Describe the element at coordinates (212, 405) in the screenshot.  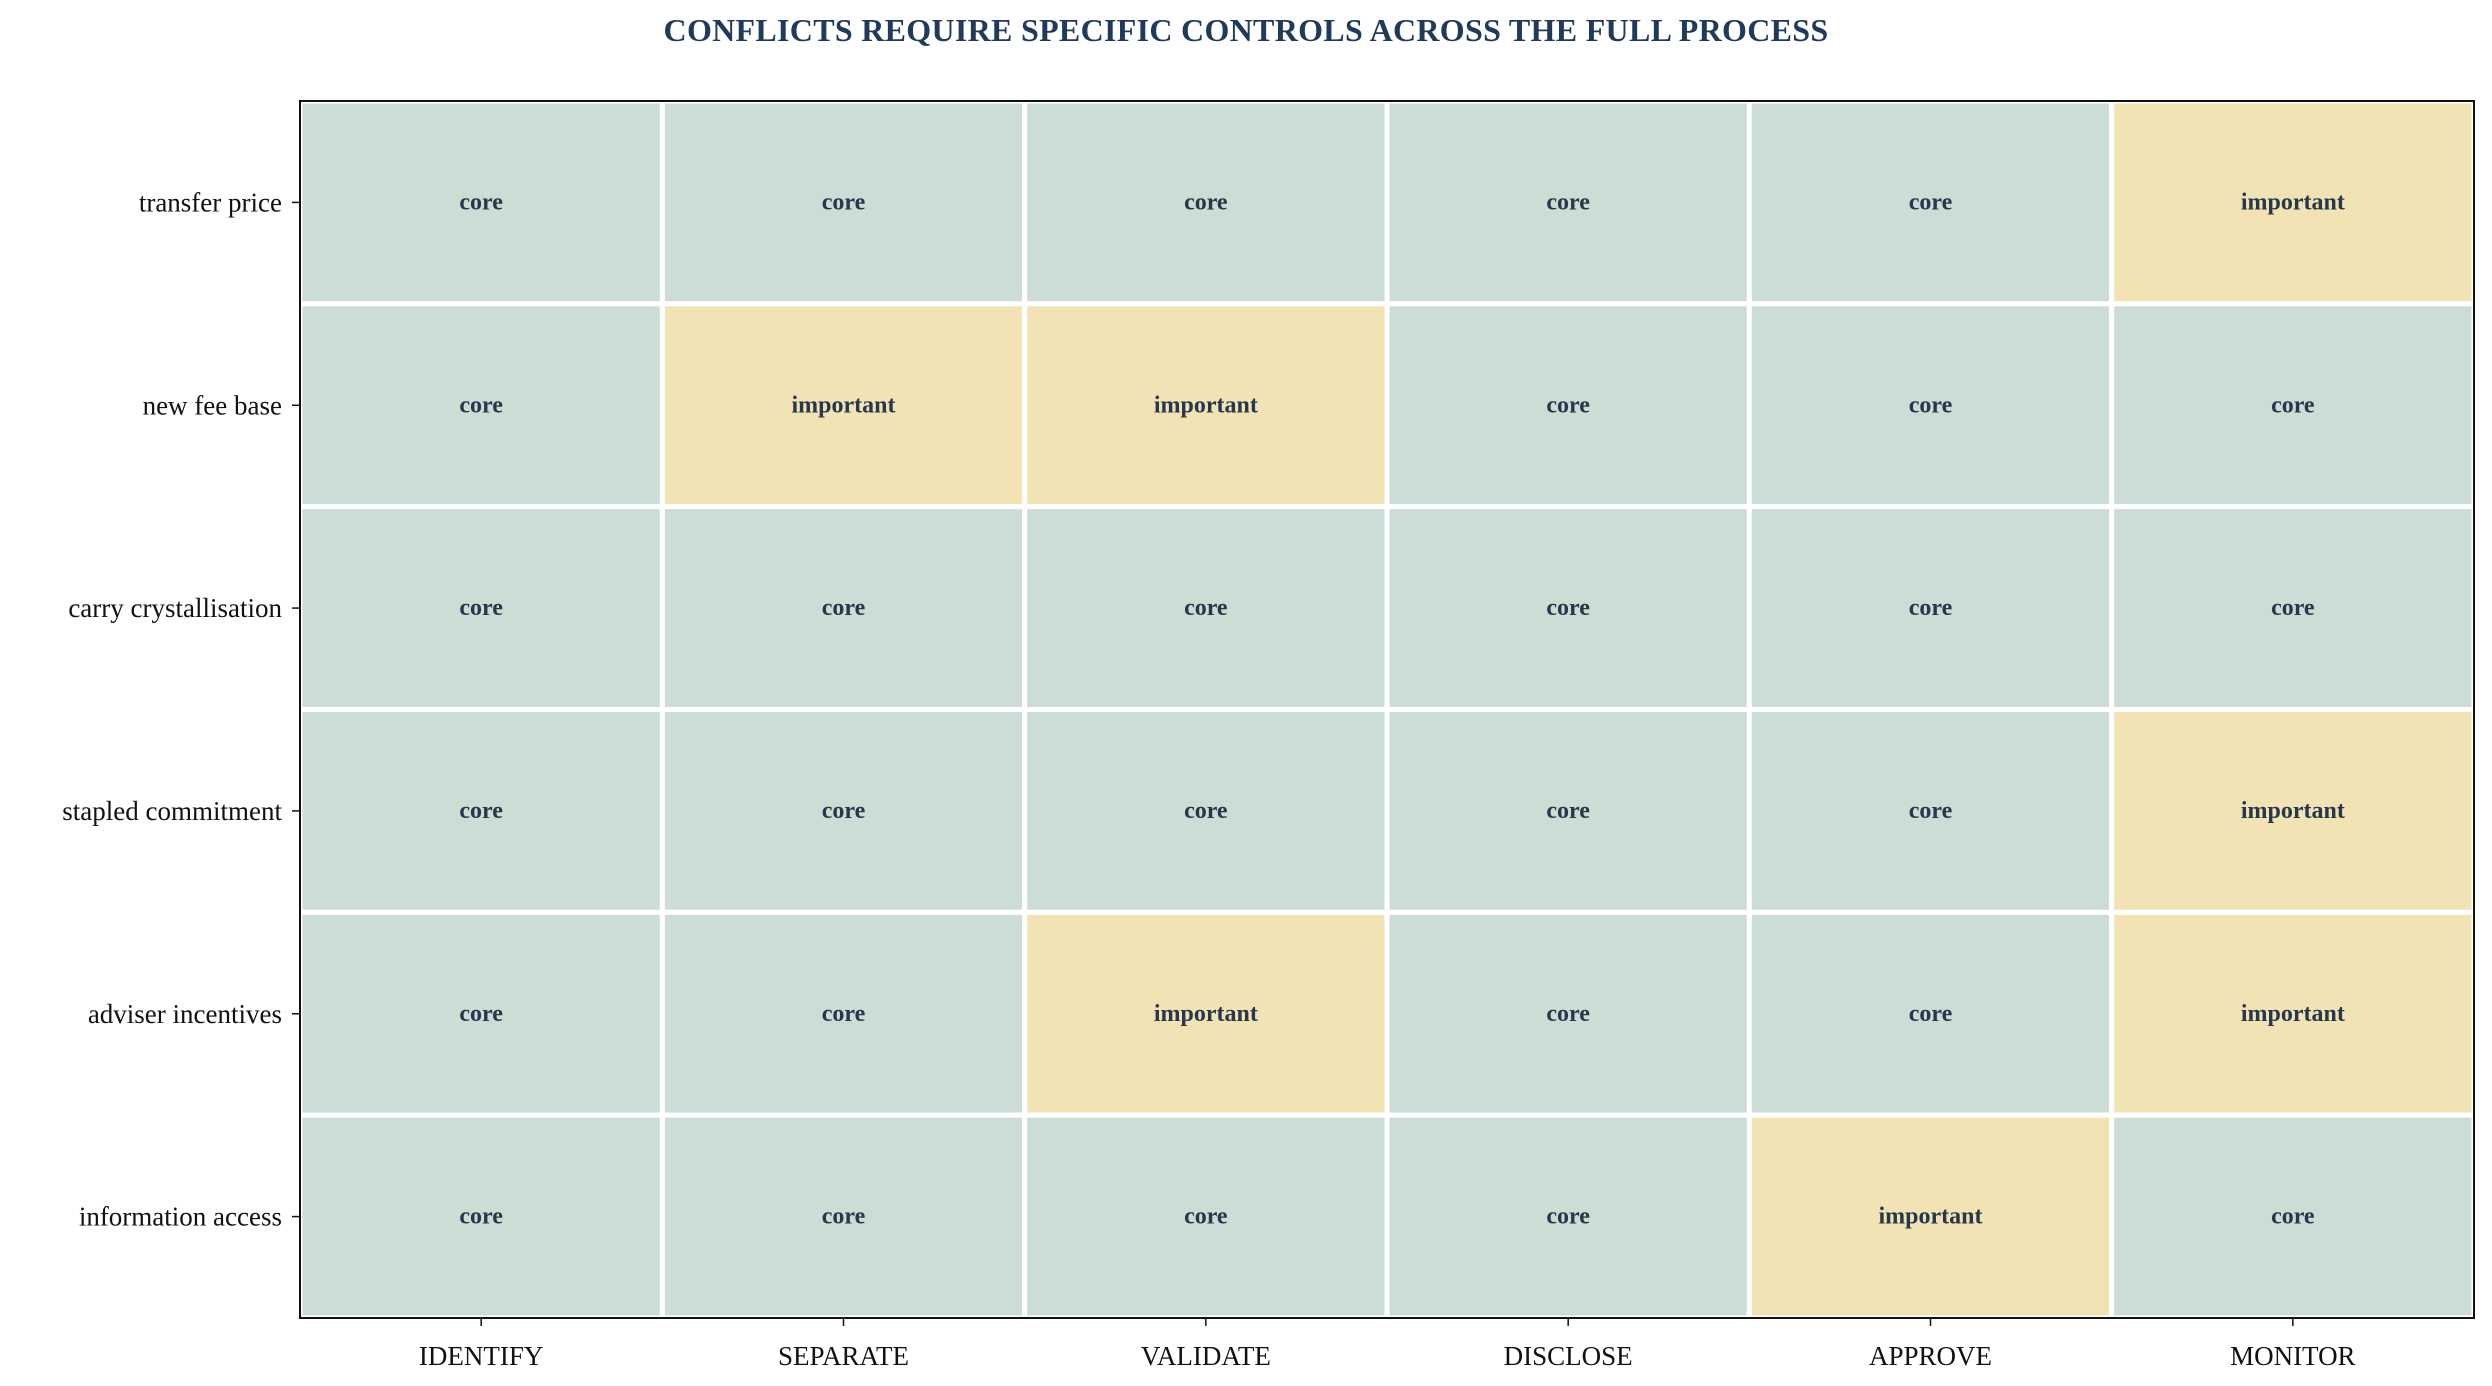
I see `y-tick-label: new fee base` at that location.